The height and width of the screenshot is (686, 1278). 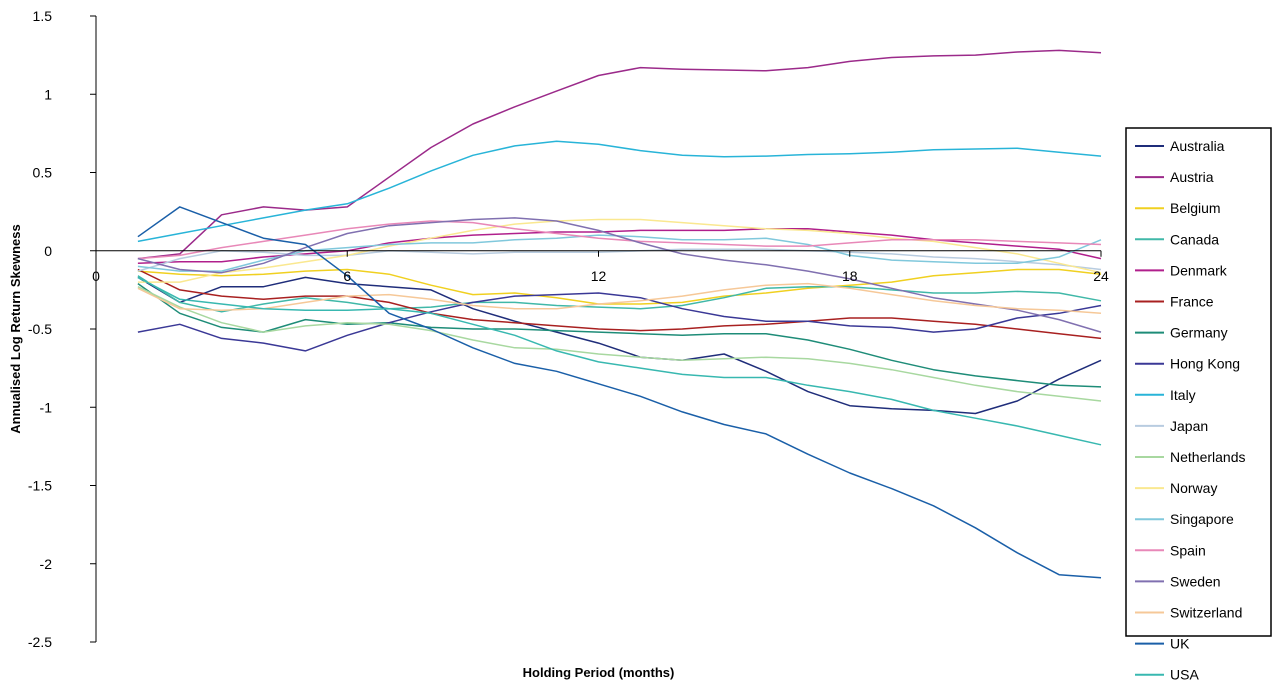 What do you see at coordinates (1180, 644) in the screenshot?
I see `legend-entry-label: UK` at bounding box center [1180, 644].